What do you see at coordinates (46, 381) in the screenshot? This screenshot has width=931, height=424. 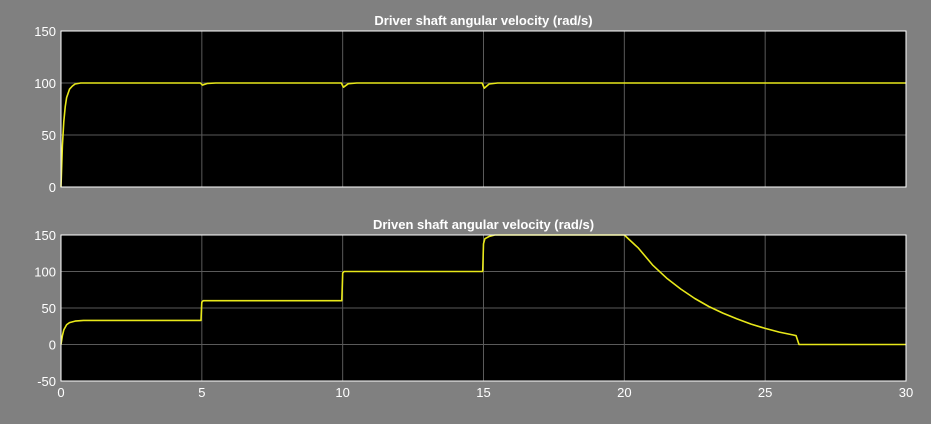 I see `y-tick-label: -50` at bounding box center [46, 381].